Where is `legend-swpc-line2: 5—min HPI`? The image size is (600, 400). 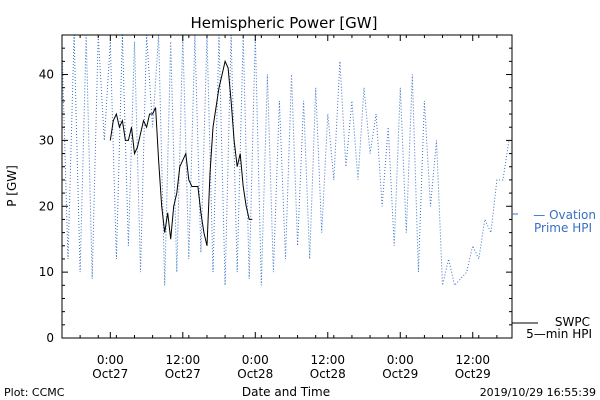 legend-swpc-line2: 5—min HPI is located at coordinates (559, 334).